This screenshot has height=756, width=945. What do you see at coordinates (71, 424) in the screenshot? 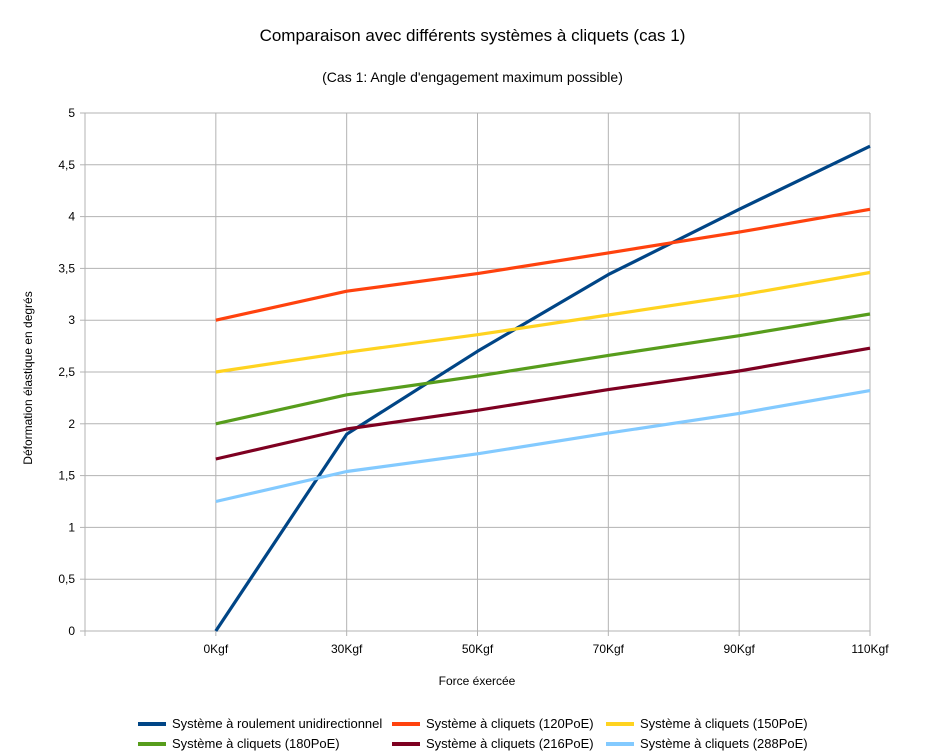
I see `y-tick-label: 2` at bounding box center [71, 424].